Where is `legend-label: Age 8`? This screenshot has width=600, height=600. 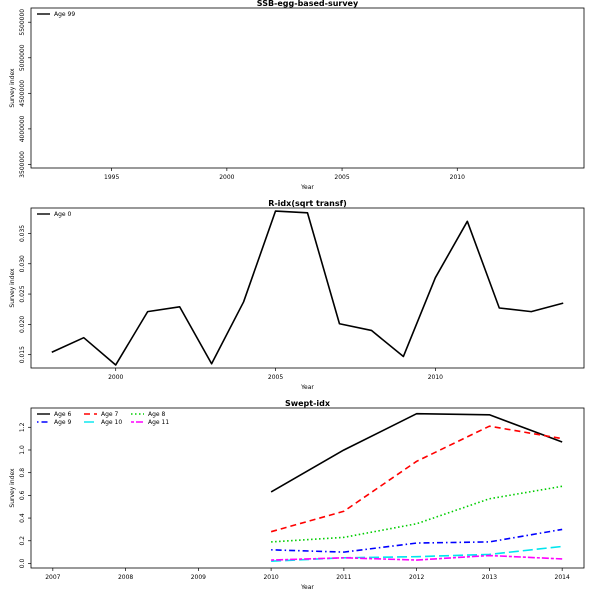
legend-label: Age 8 is located at coordinates (157, 414).